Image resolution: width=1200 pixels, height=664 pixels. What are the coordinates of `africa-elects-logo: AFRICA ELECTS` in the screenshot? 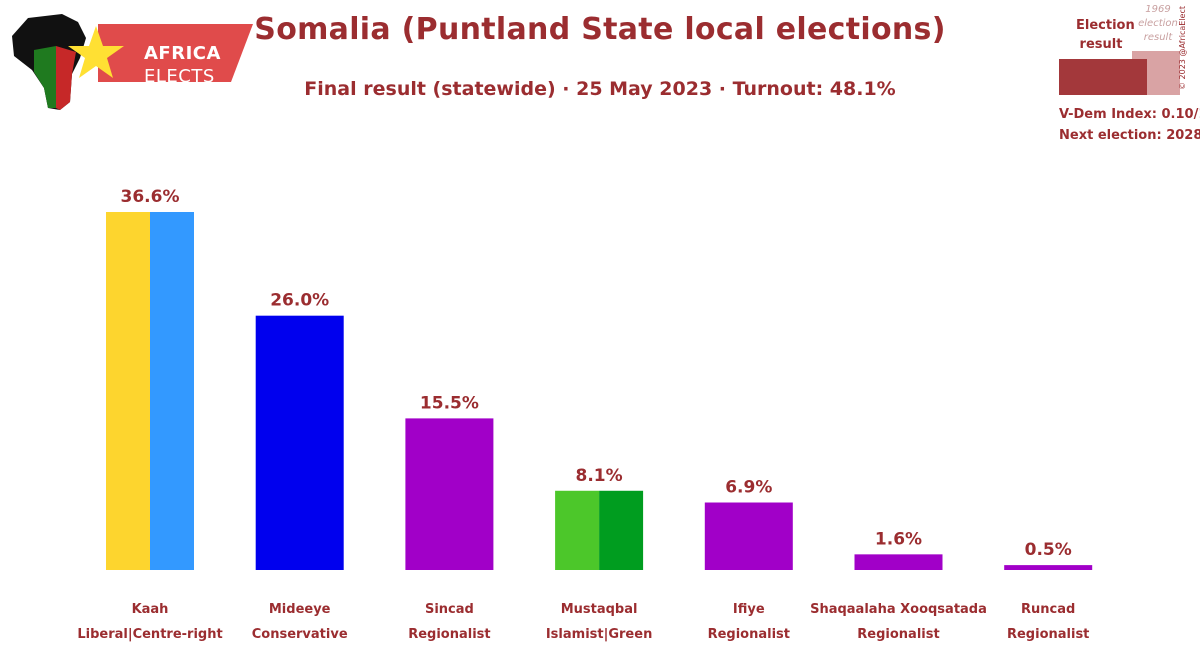 It's located at (135, 62).